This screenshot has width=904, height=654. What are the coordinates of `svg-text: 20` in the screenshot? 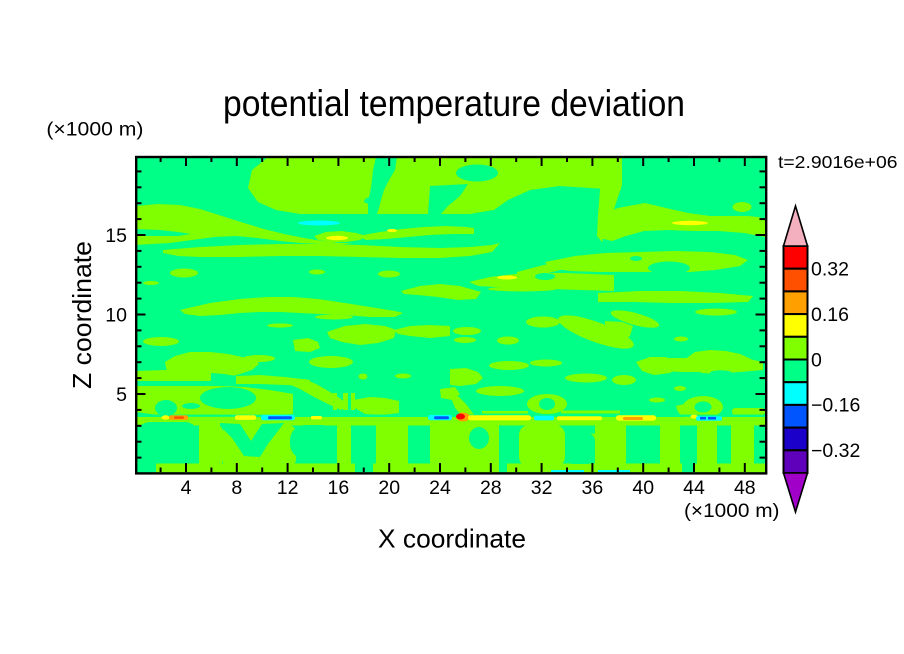 It's located at (389, 488).